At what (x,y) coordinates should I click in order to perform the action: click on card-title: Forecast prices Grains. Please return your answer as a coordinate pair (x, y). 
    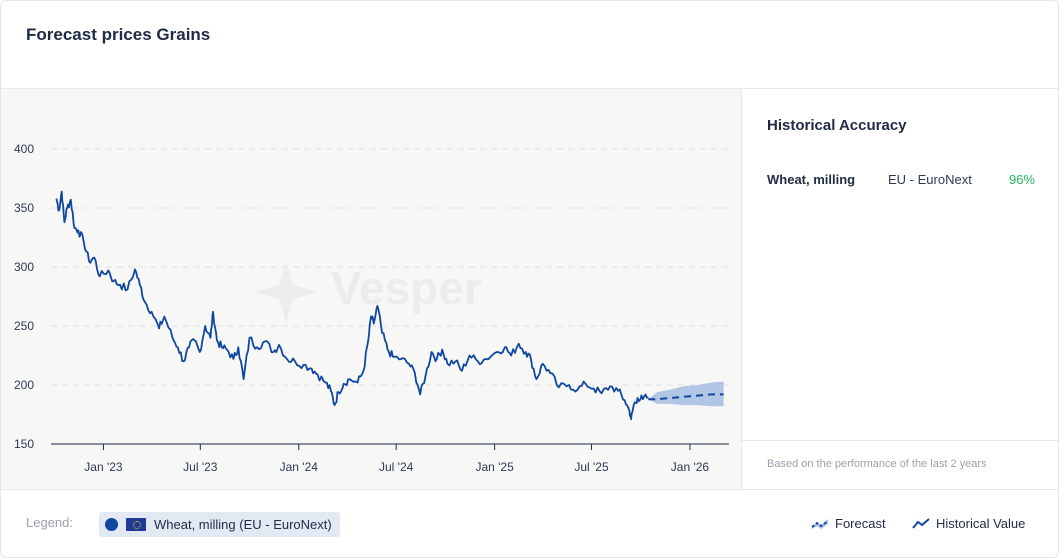
    Looking at the image, I should click on (118, 34).